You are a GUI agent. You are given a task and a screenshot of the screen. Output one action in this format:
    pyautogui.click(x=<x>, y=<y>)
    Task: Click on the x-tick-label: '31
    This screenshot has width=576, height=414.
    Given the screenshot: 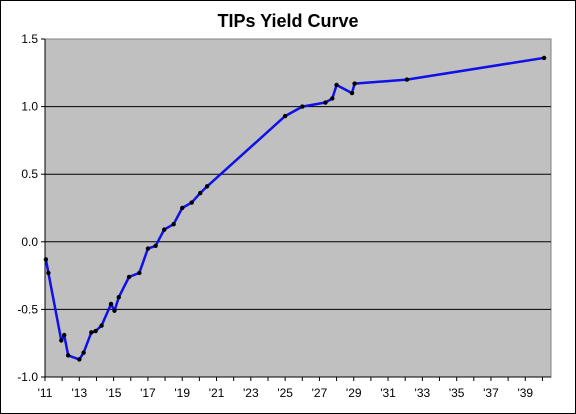 What is the action you would take?
    pyautogui.click(x=388, y=393)
    